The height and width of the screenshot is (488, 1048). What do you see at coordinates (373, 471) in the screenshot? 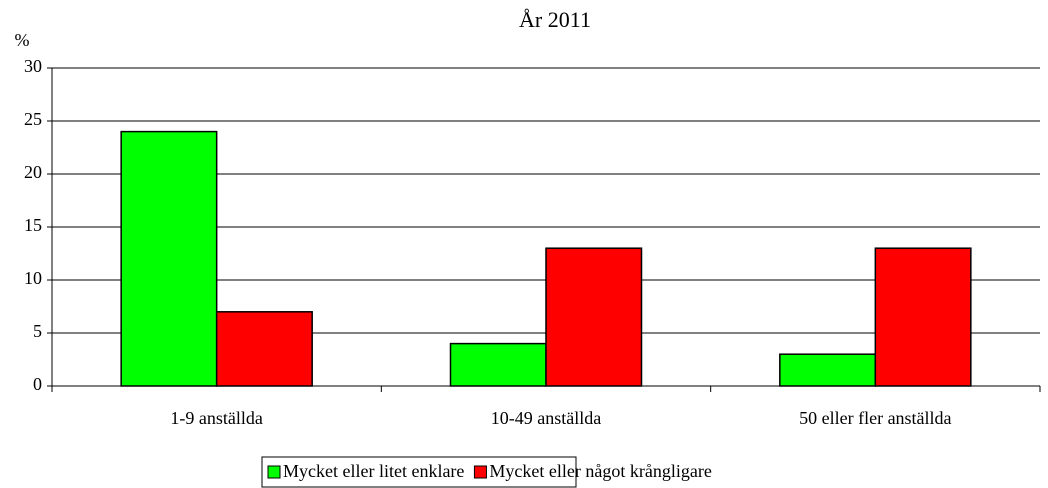
I see `legend-label: Mycket eller litet enklare` at bounding box center [373, 471].